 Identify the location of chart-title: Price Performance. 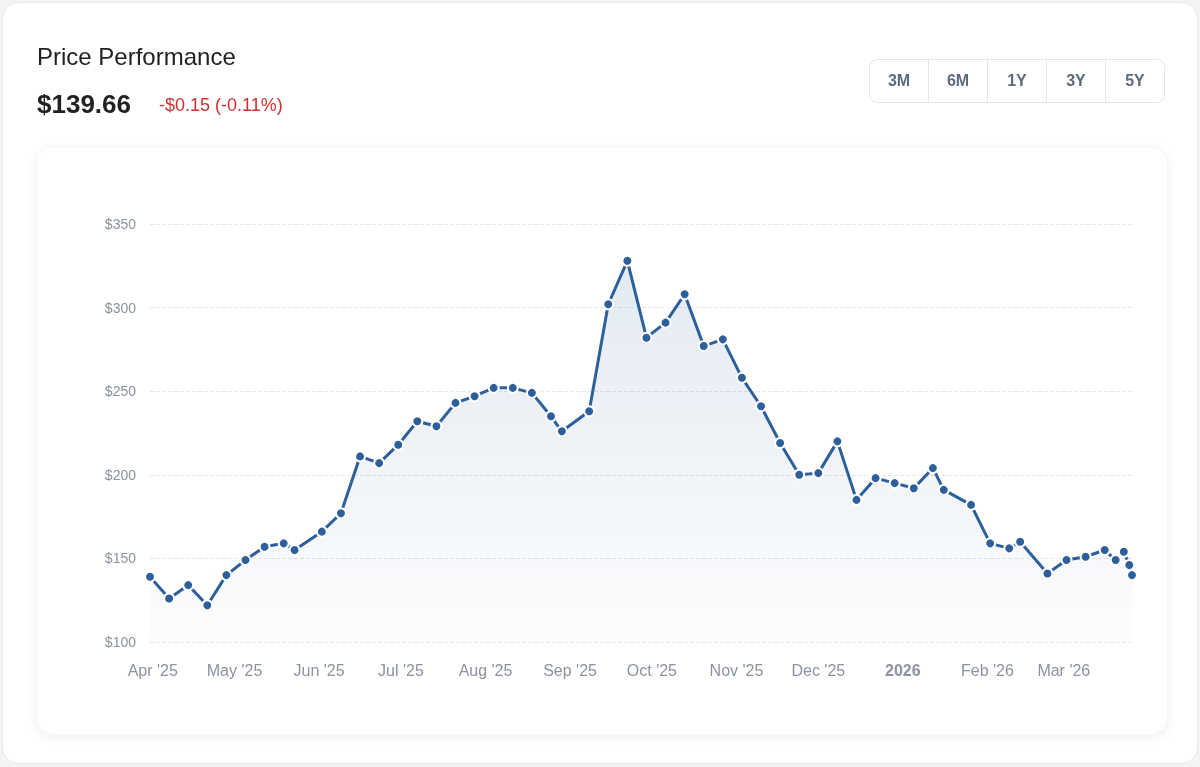
(136, 57).